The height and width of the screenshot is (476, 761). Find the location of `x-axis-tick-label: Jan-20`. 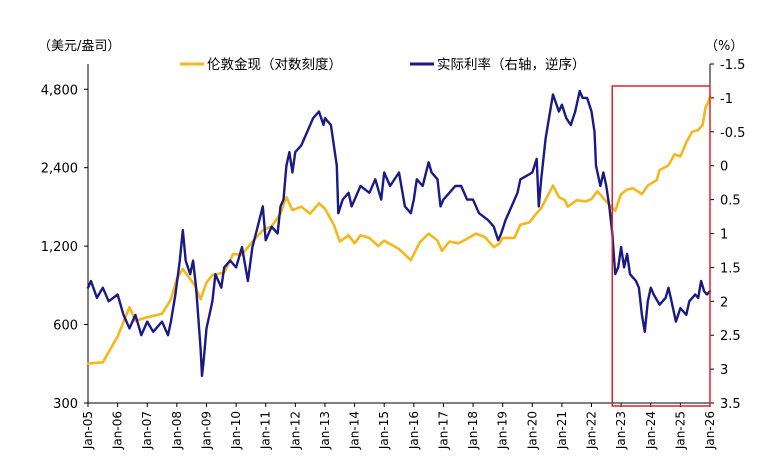

x-axis-tick-label: Jan-20 is located at coordinates (532, 430).